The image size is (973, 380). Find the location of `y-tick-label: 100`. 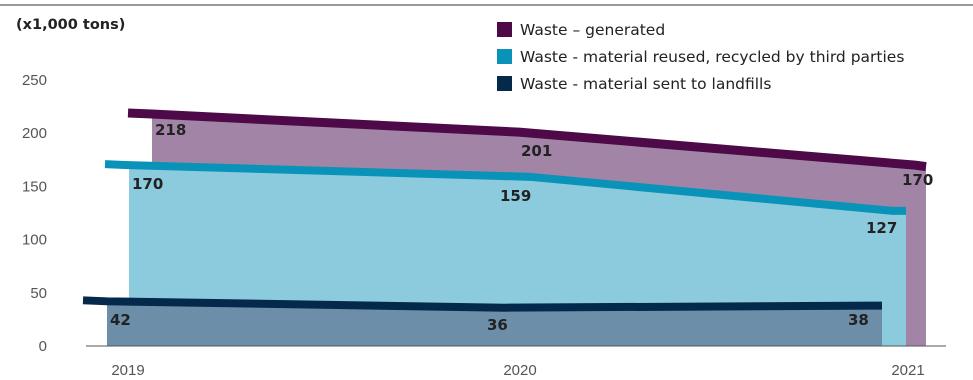

y-tick-label: 100 is located at coordinates (34, 240).